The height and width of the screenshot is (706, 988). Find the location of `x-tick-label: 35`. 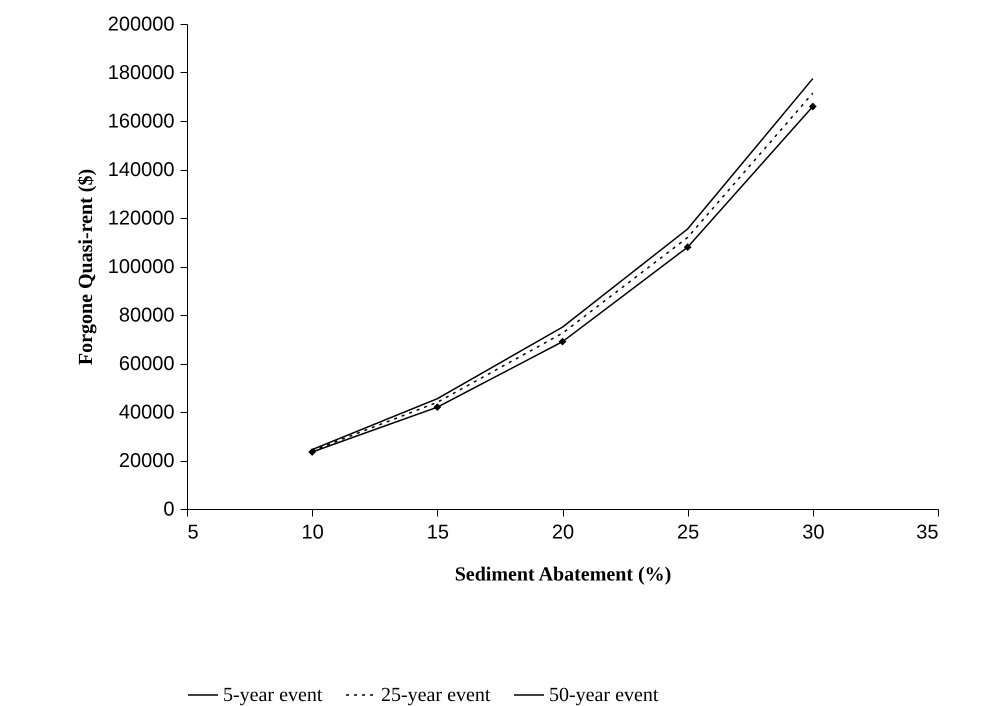

x-tick-label: 35 is located at coordinates (927, 533).